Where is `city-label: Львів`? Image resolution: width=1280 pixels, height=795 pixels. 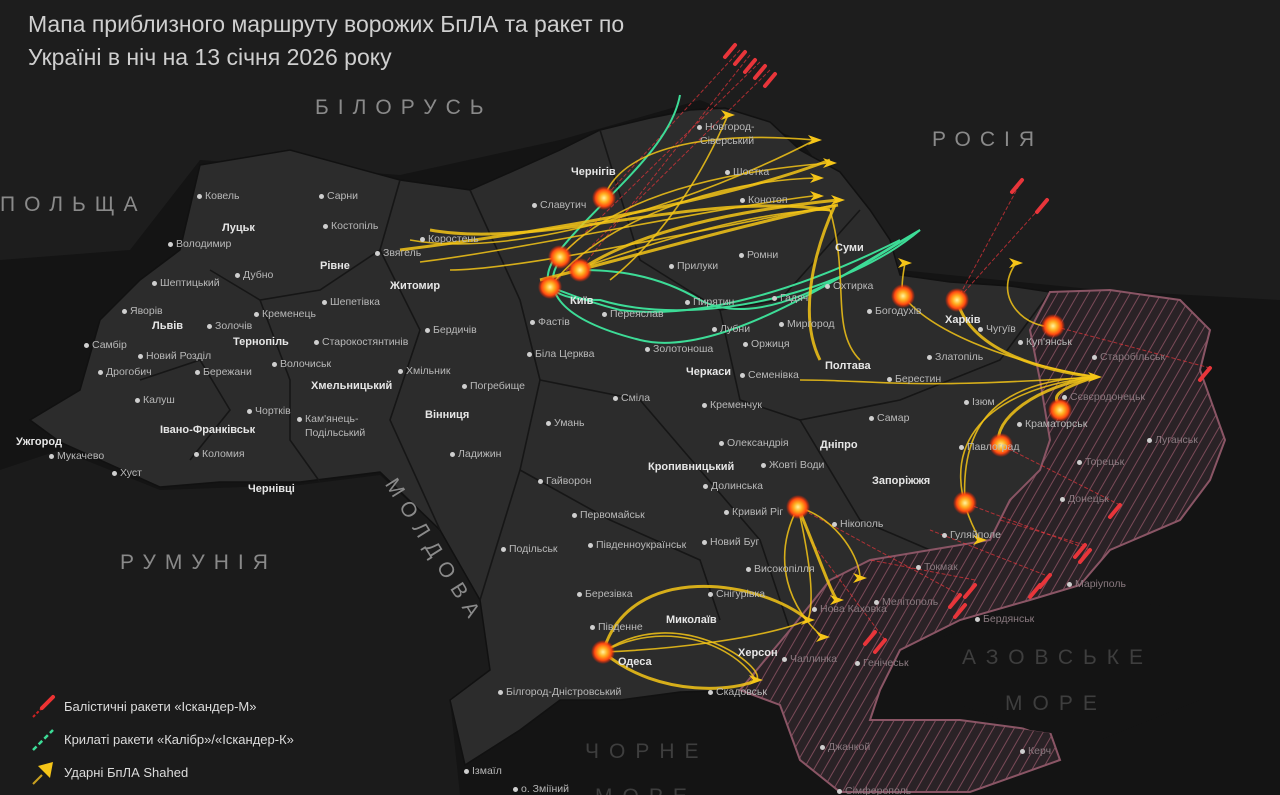 city-label: Львів is located at coordinates (168, 326).